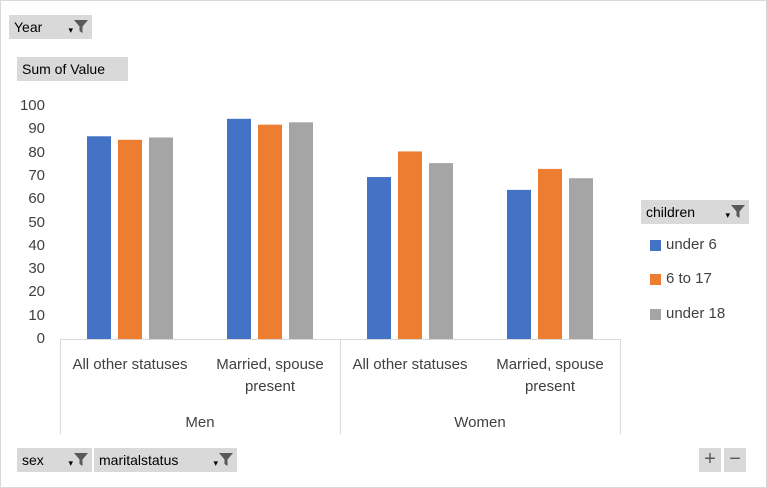 The width and height of the screenshot is (767, 488). I want to click on value-field-button: Sum of Value, so click(72, 69).